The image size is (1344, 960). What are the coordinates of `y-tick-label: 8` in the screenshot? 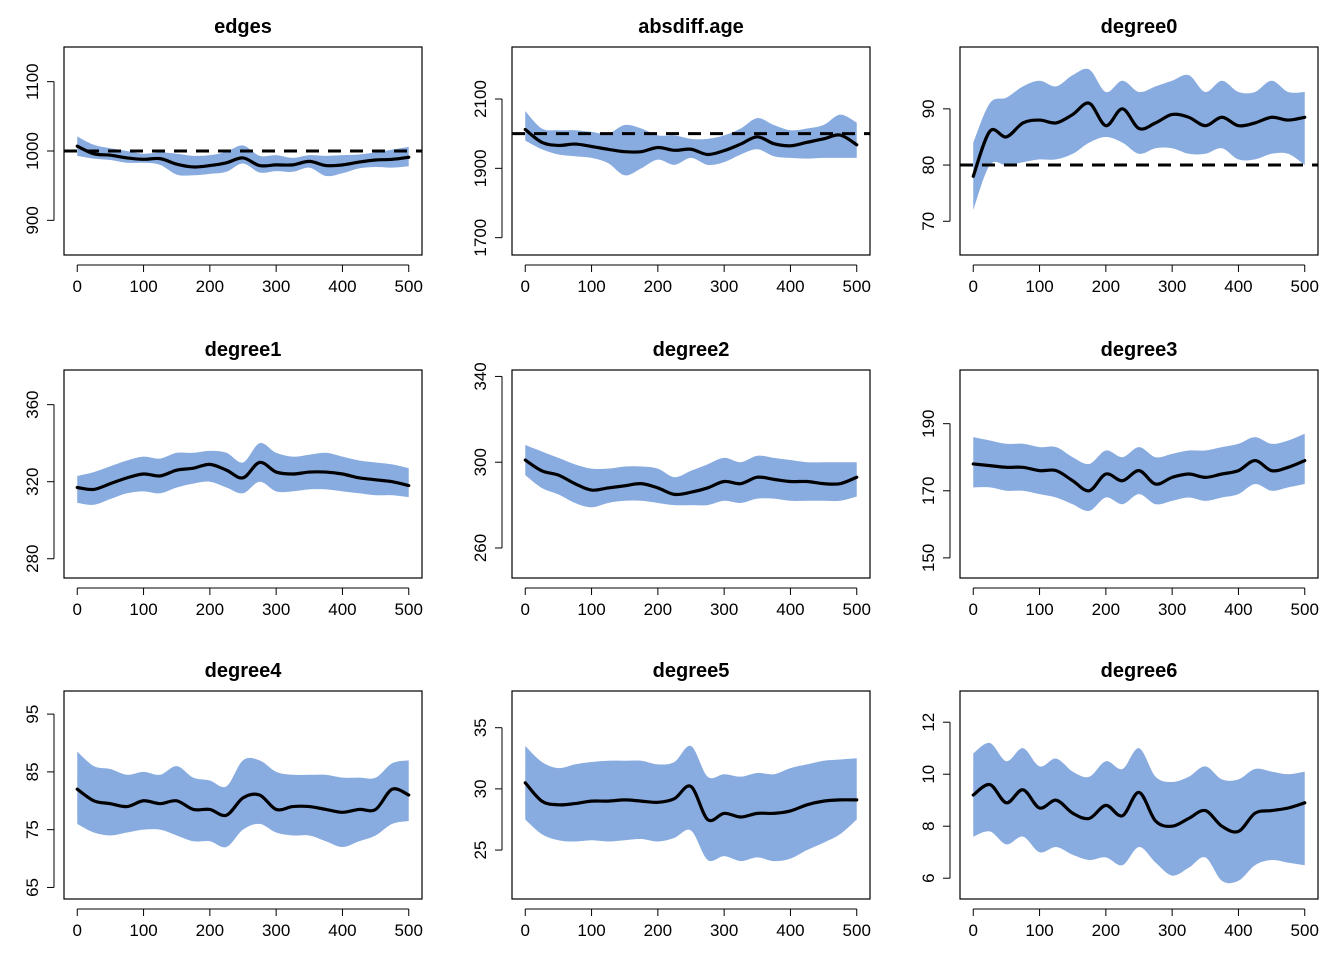 It's located at (928, 825).